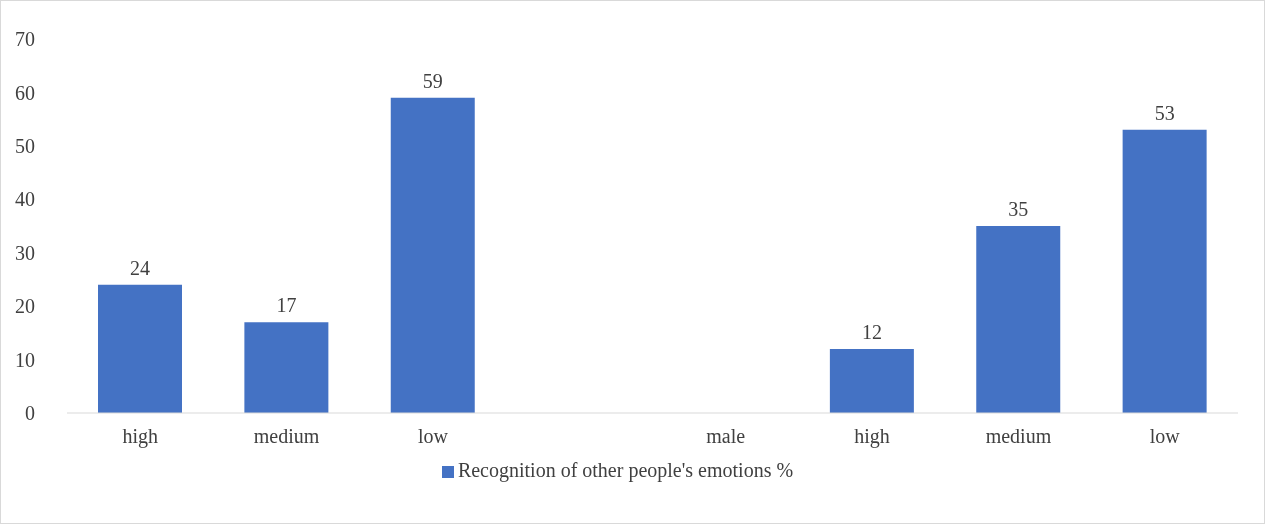 The height and width of the screenshot is (524, 1265). I want to click on y-tick-label: 0, so click(30, 413).